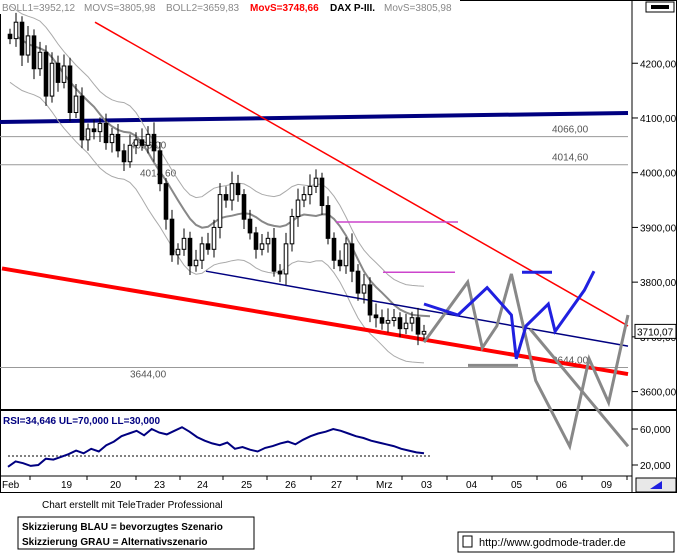  What do you see at coordinates (655, 430) in the screenshot?
I see `rsi-tick-label: 60,000` at bounding box center [655, 430].